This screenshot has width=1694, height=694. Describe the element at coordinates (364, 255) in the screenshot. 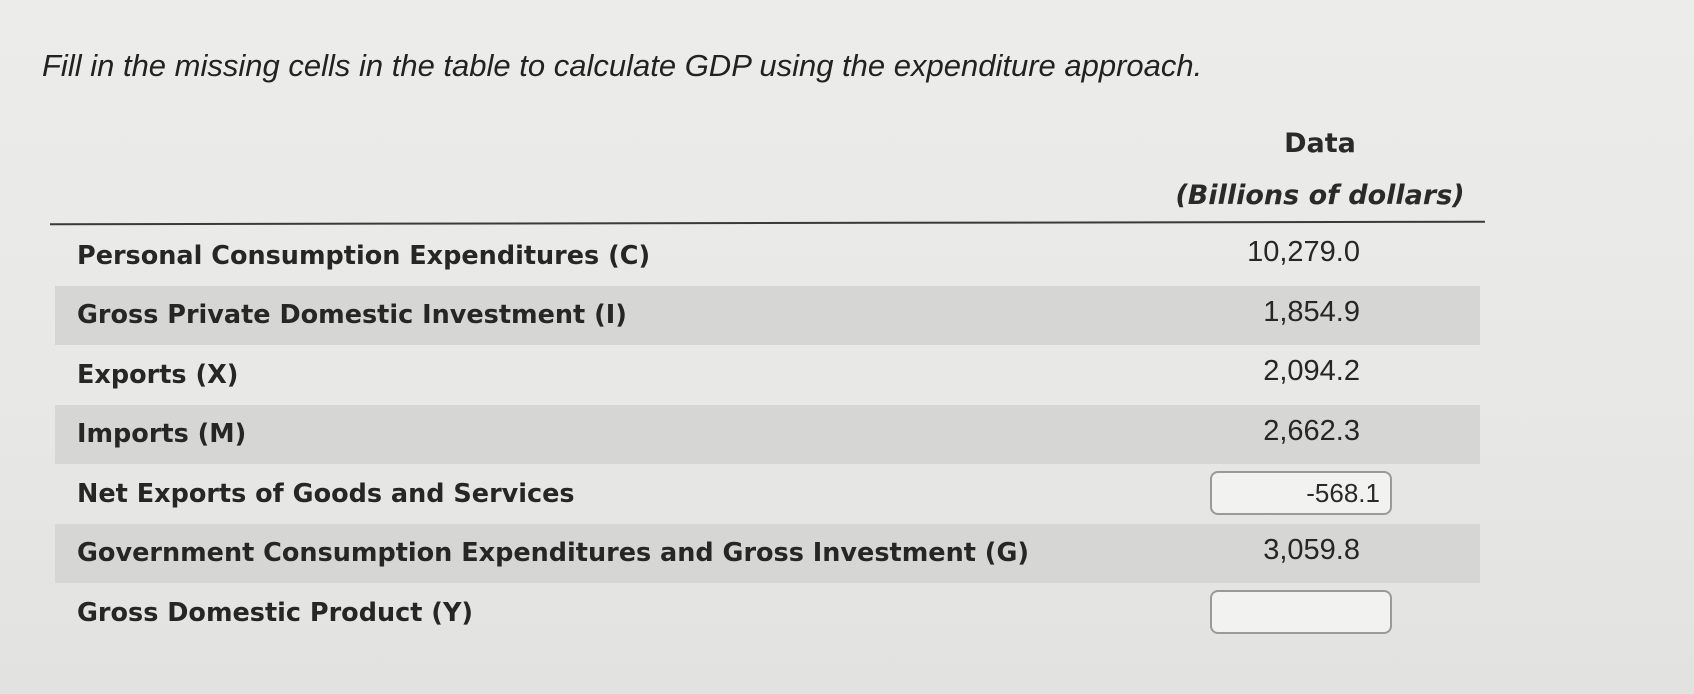

I see `row-label-consumption: Personal Consumption Expenditures (C)` at that location.